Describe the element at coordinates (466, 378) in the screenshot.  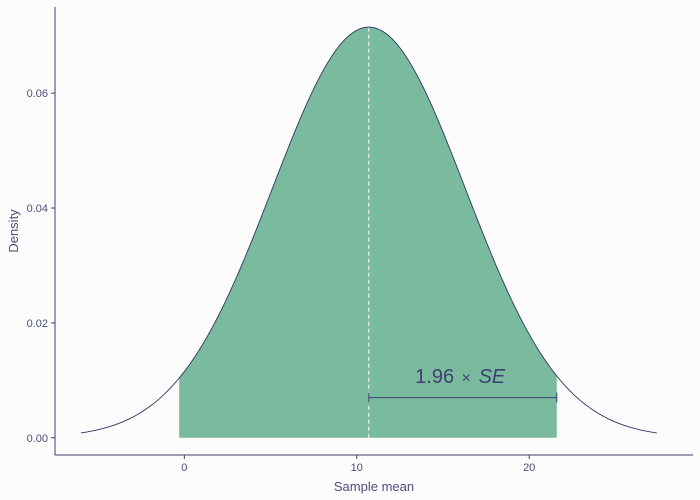
I see `annotation-operator: ×` at that location.